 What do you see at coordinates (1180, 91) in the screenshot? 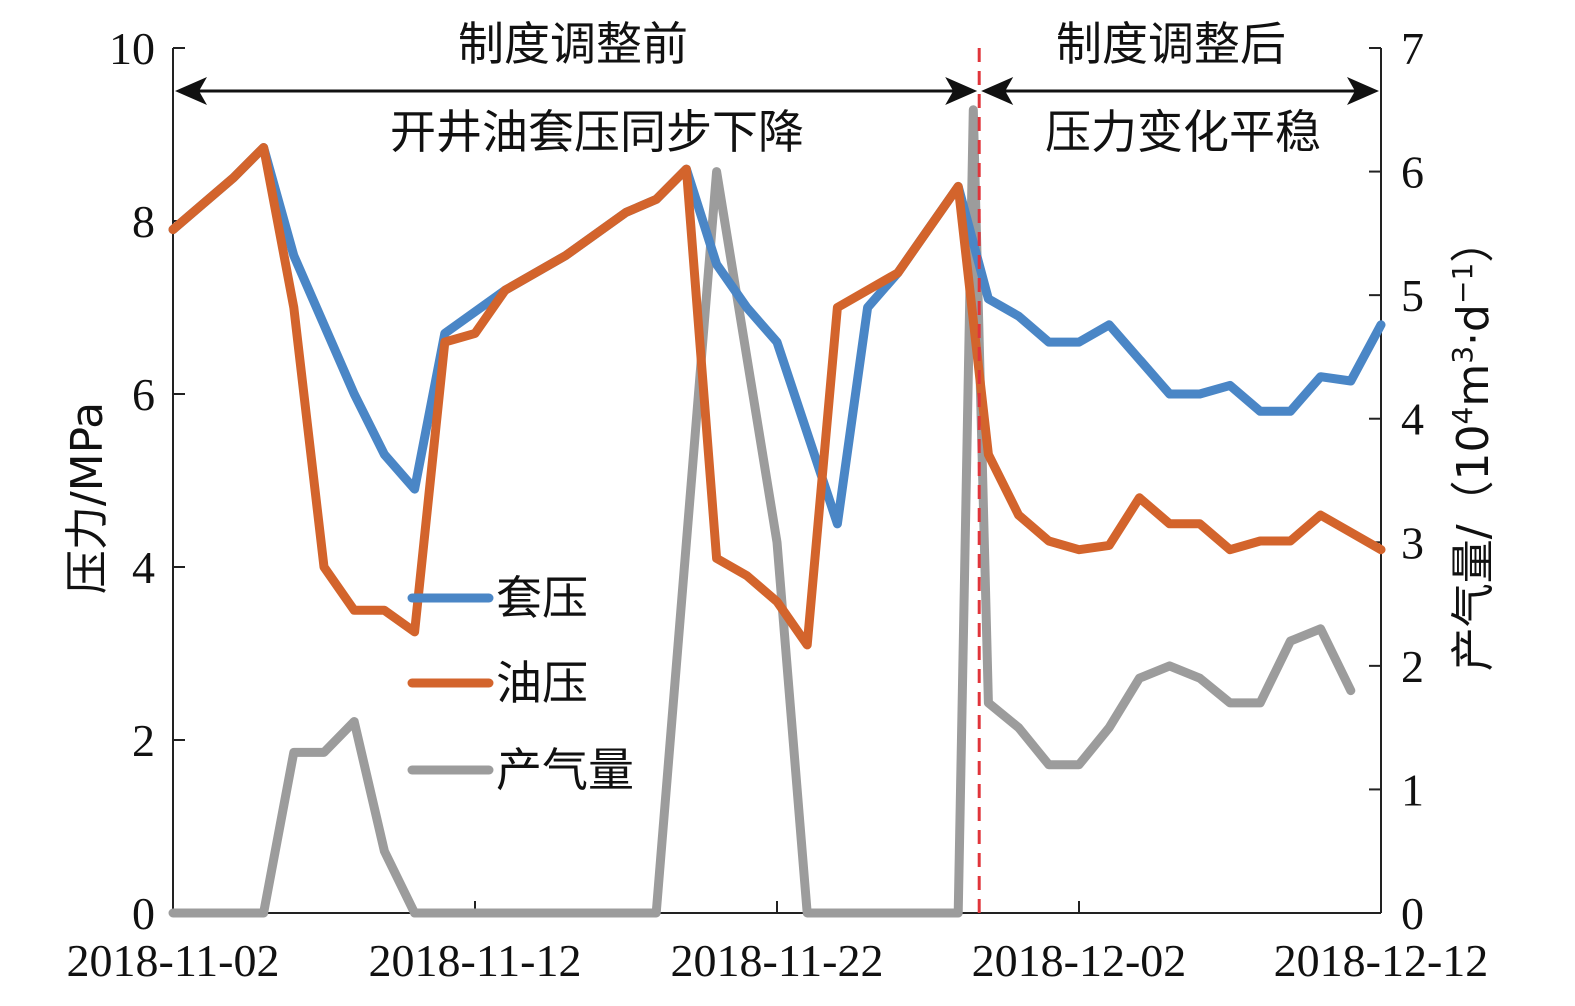
I see `after-period-arrow` at bounding box center [1180, 91].